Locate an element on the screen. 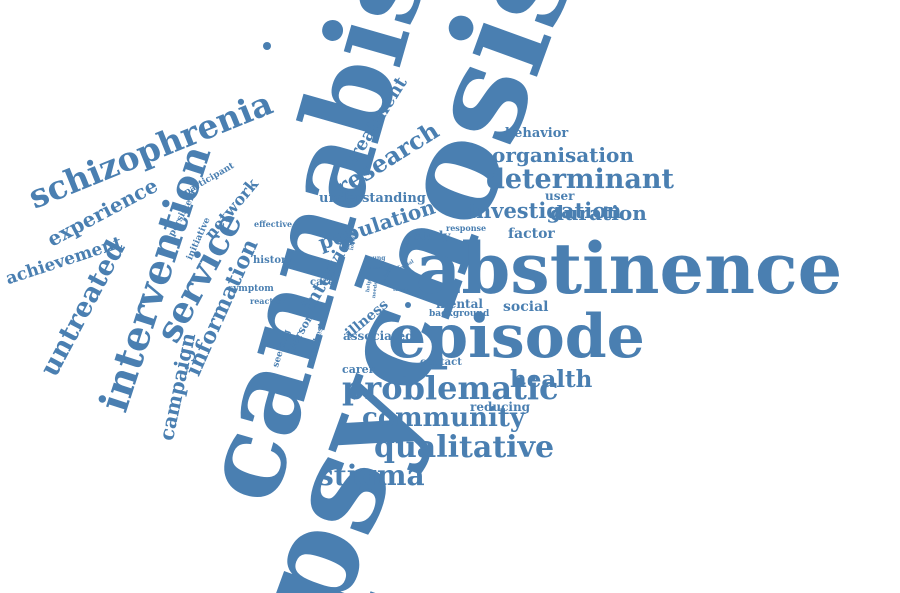 The height and width of the screenshot is (593, 900). word-qualitative: organisation is located at coordinates (563, 155).